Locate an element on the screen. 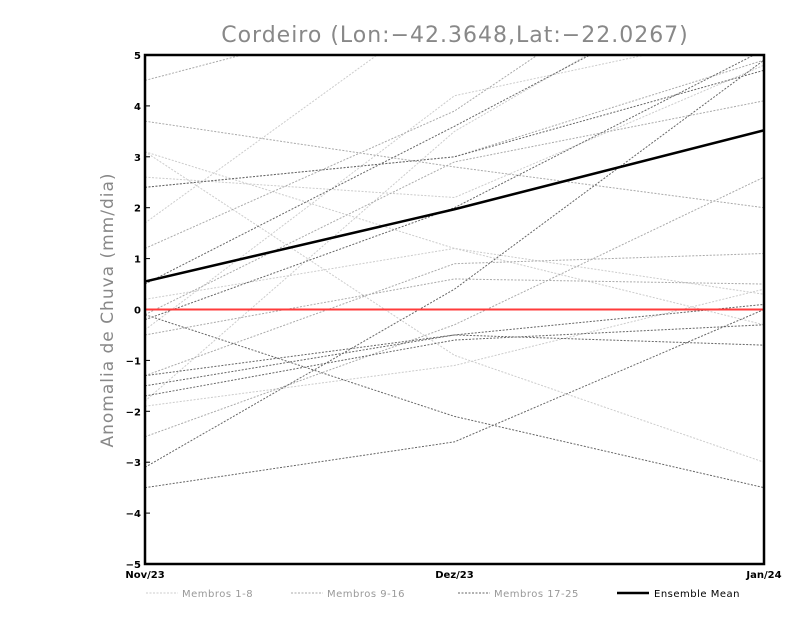 This screenshot has height=618, width=800. legend-label-membros-17-25: Membros 17-25 is located at coordinates (536, 594).